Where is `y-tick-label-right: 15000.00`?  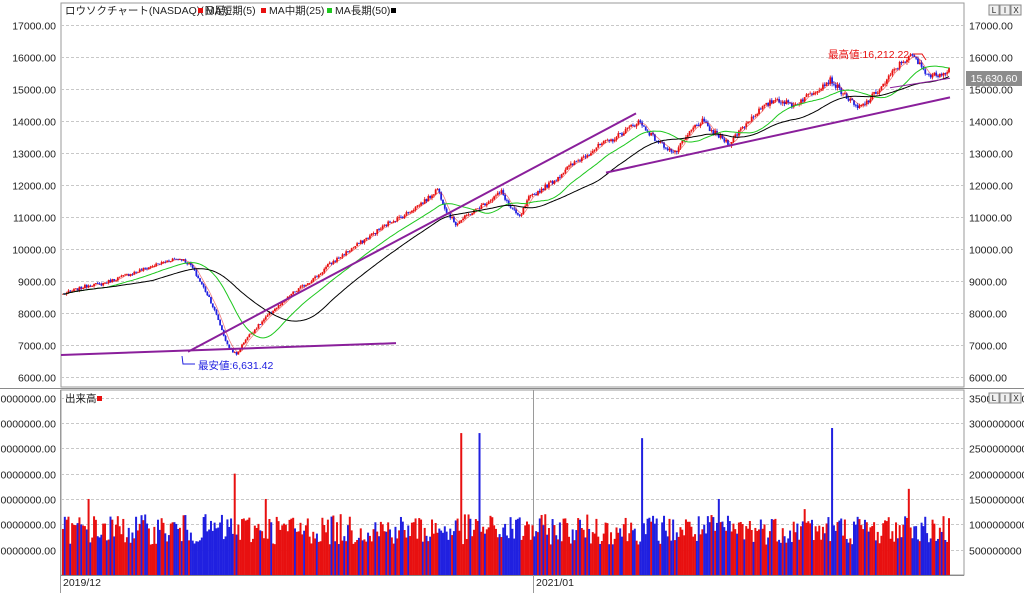
y-tick-label-right: 15000.00 is located at coordinates (991, 91).